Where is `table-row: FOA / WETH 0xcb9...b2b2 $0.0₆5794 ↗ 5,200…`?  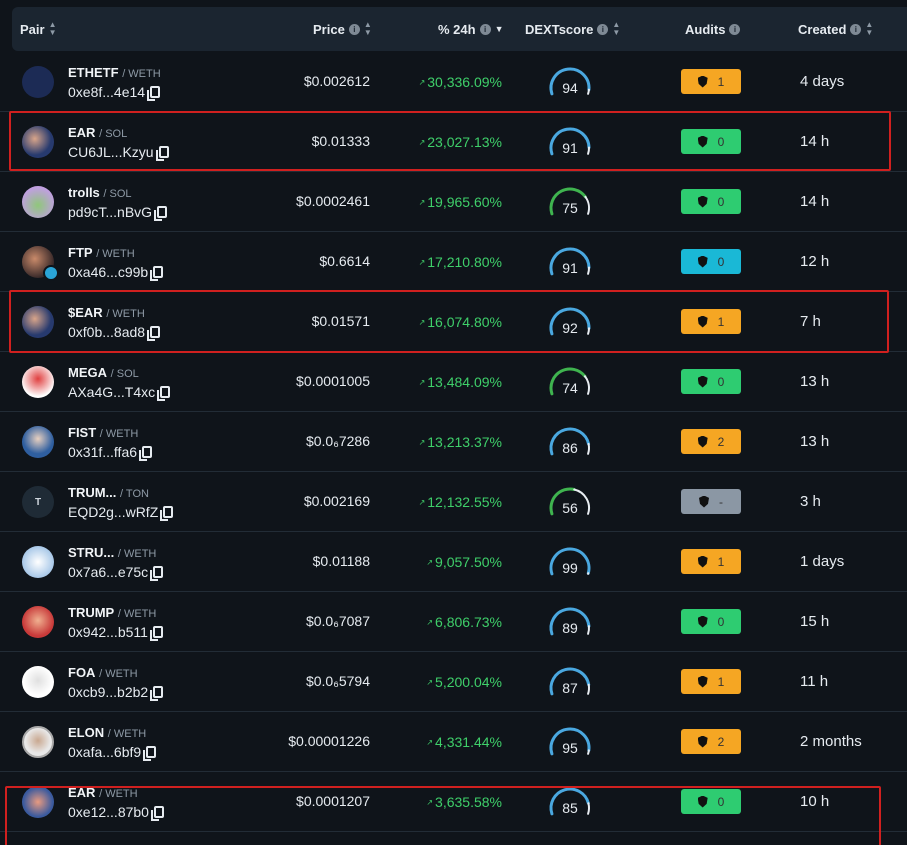 table-row: FOA / WETH 0xcb9...b2b2 $0.0₆5794 ↗ 5,200… is located at coordinates (453, 682).